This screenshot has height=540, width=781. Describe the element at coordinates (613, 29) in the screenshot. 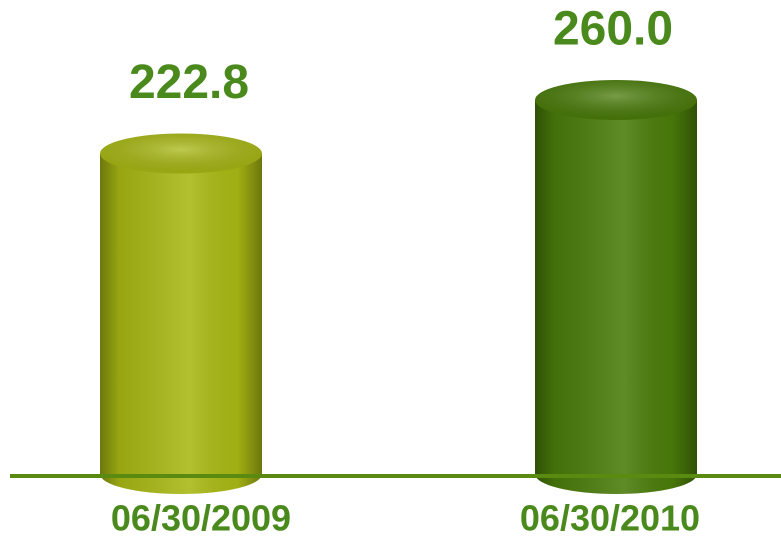

I see `value-label: 260.0` at that location.